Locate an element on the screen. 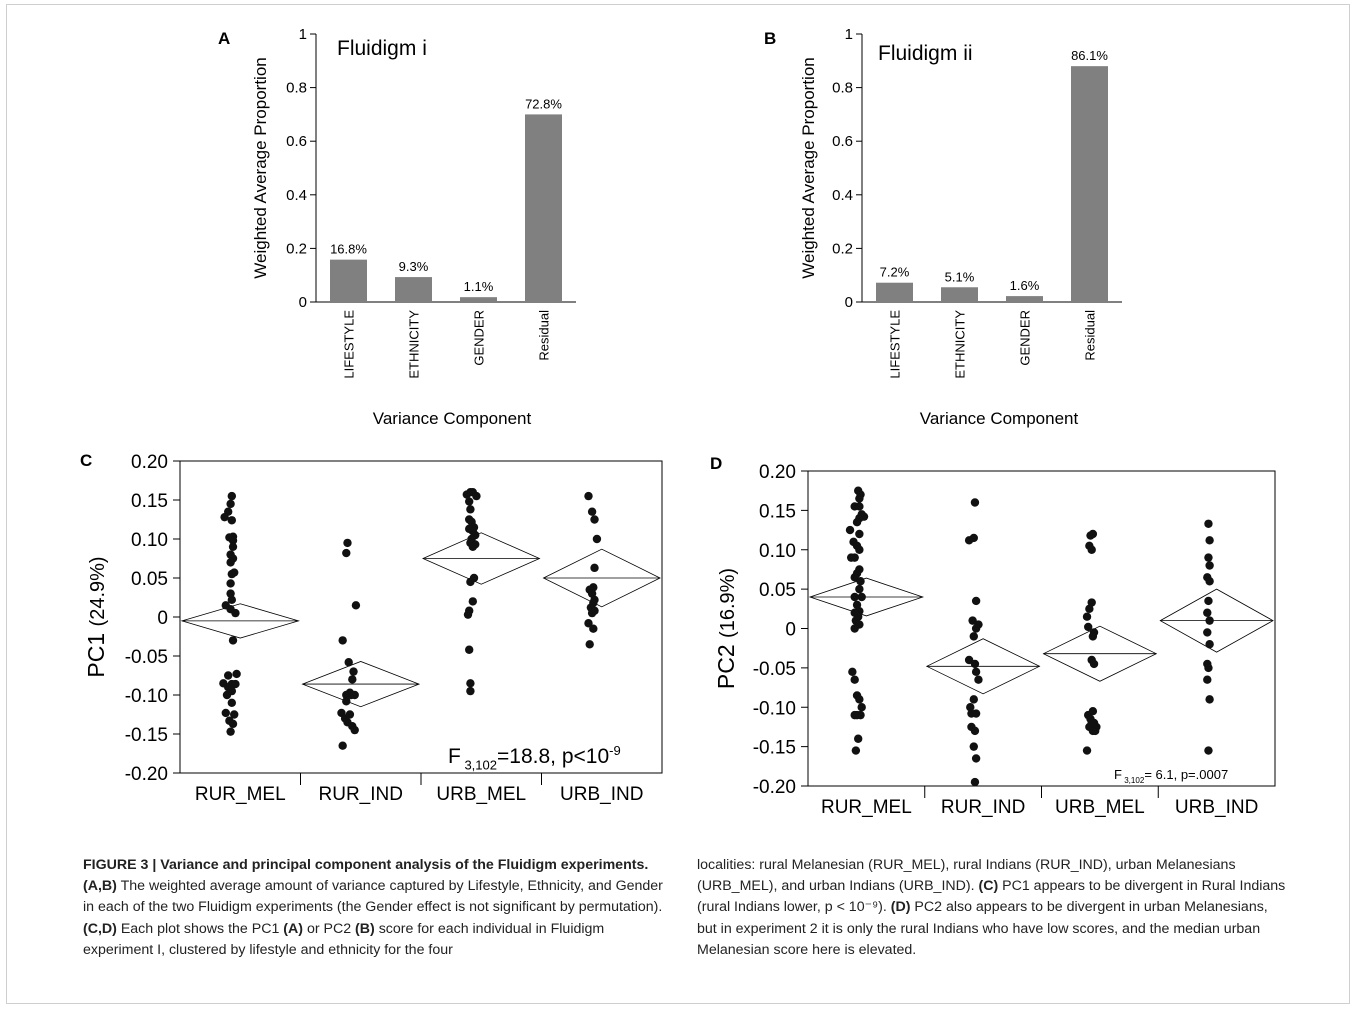  panel-a-y-tick-label: 0.2 is located at coordinates (296, 248).